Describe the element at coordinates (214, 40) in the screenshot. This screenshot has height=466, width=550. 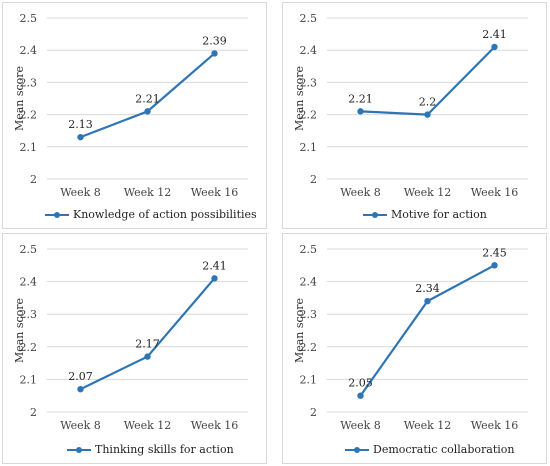
I see `data-label: 2.39` at that location.